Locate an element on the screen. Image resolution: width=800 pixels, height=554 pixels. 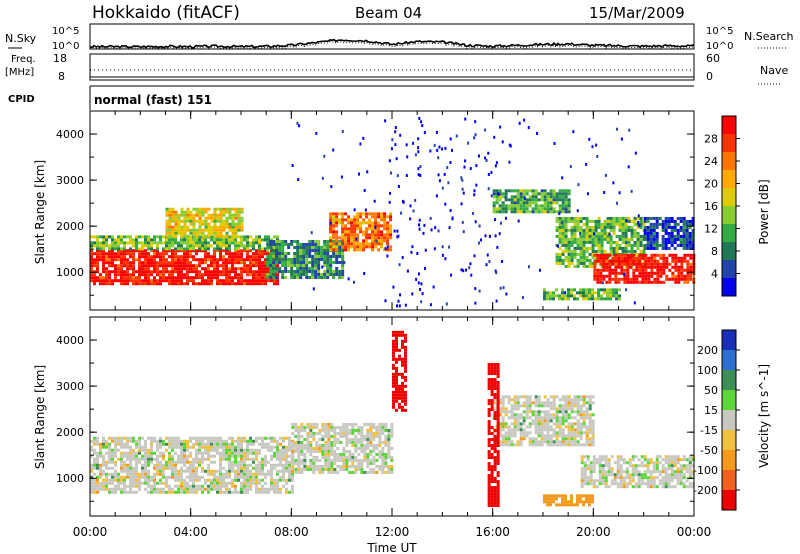
time-tick-label: 20:00 is located at coordinates (593, 532).